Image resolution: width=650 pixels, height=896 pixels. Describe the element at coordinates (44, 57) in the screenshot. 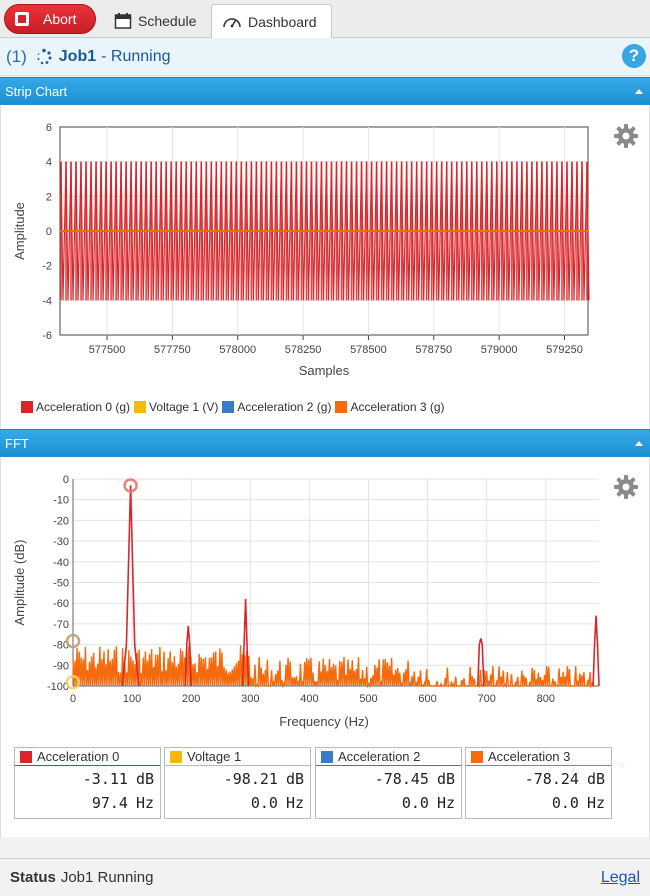

I see `spinner-icon` at that location.